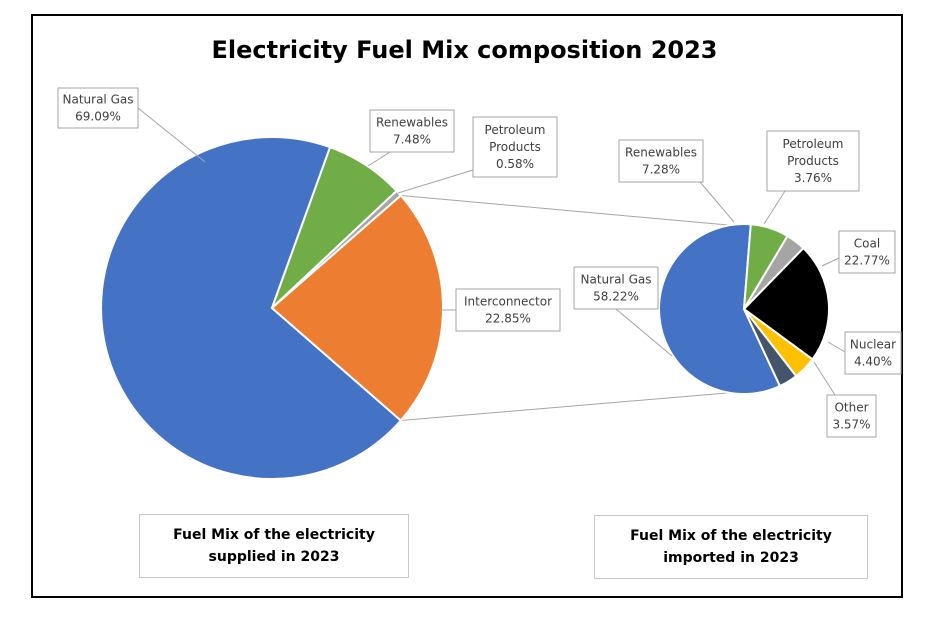  What do you see at coordinates (873, 362) in the screenshot?
I see `label-value: 4.40%` at bounding box center [873, 362].